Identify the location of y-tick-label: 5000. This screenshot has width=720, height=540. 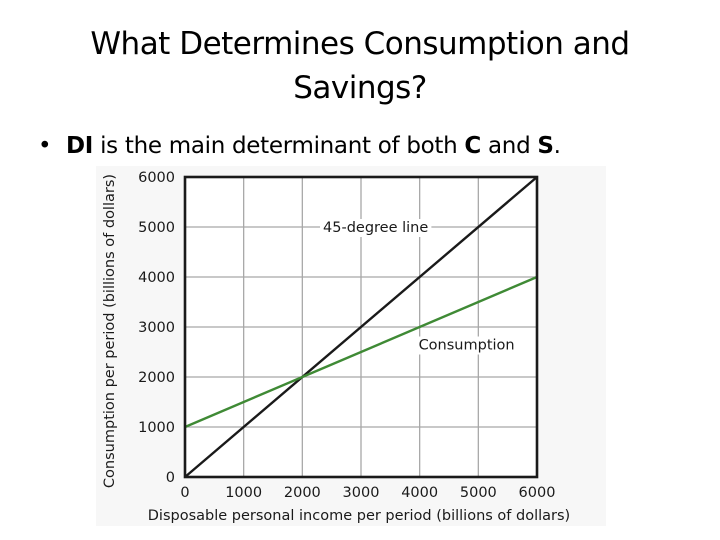
(156, 228).